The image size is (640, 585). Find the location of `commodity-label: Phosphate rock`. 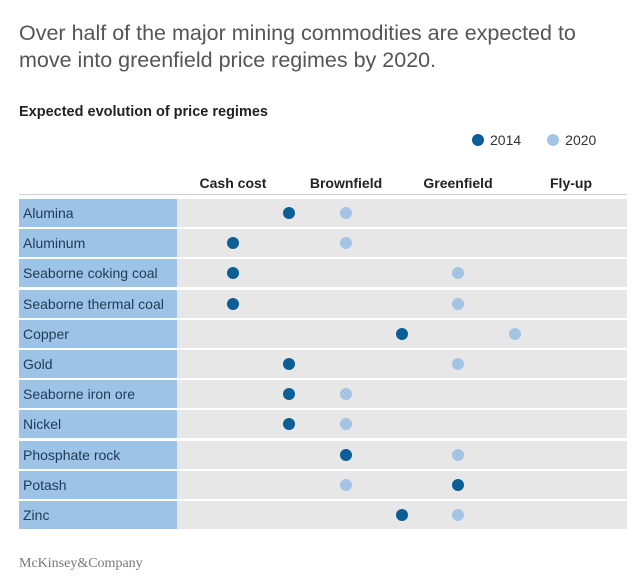

commodity-label: Phosphate rock is located at coordinates (98, 454).